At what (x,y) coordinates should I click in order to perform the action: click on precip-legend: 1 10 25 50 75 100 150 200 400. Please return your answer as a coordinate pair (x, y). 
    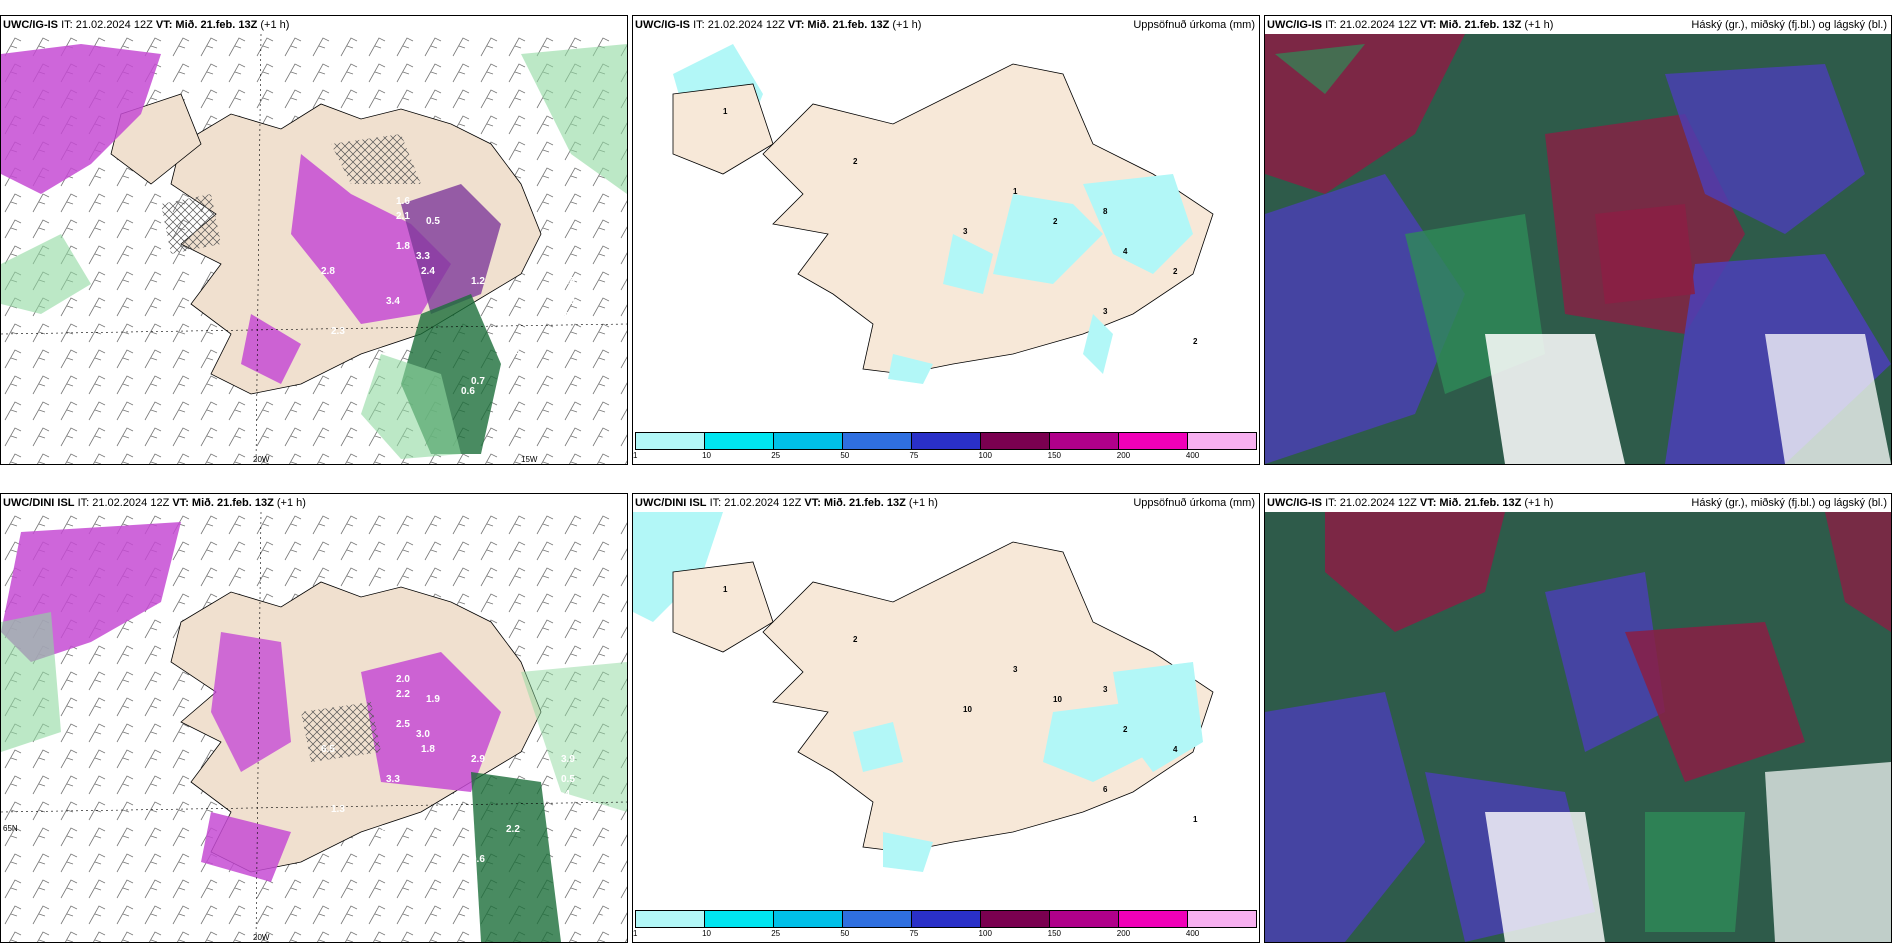
    Looking at the image, I should click on (945, 925).